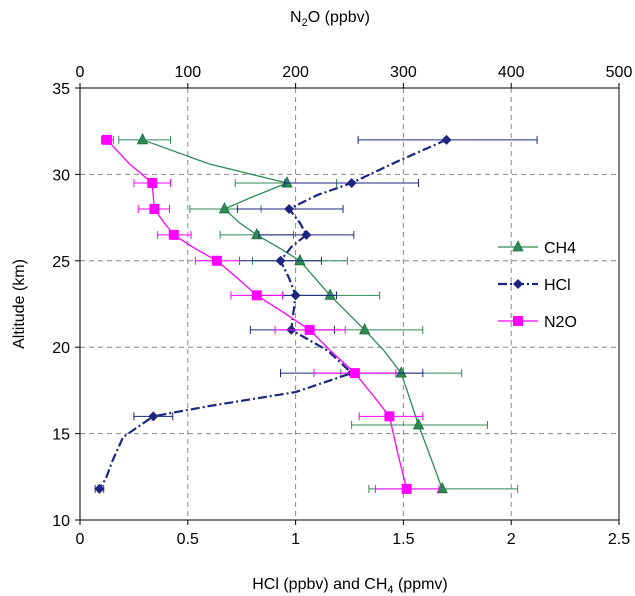 Image resolution: width=635 pixels, height=596 pixels. I want to click on legend-n2o-label: N2O, so click(560, 322).